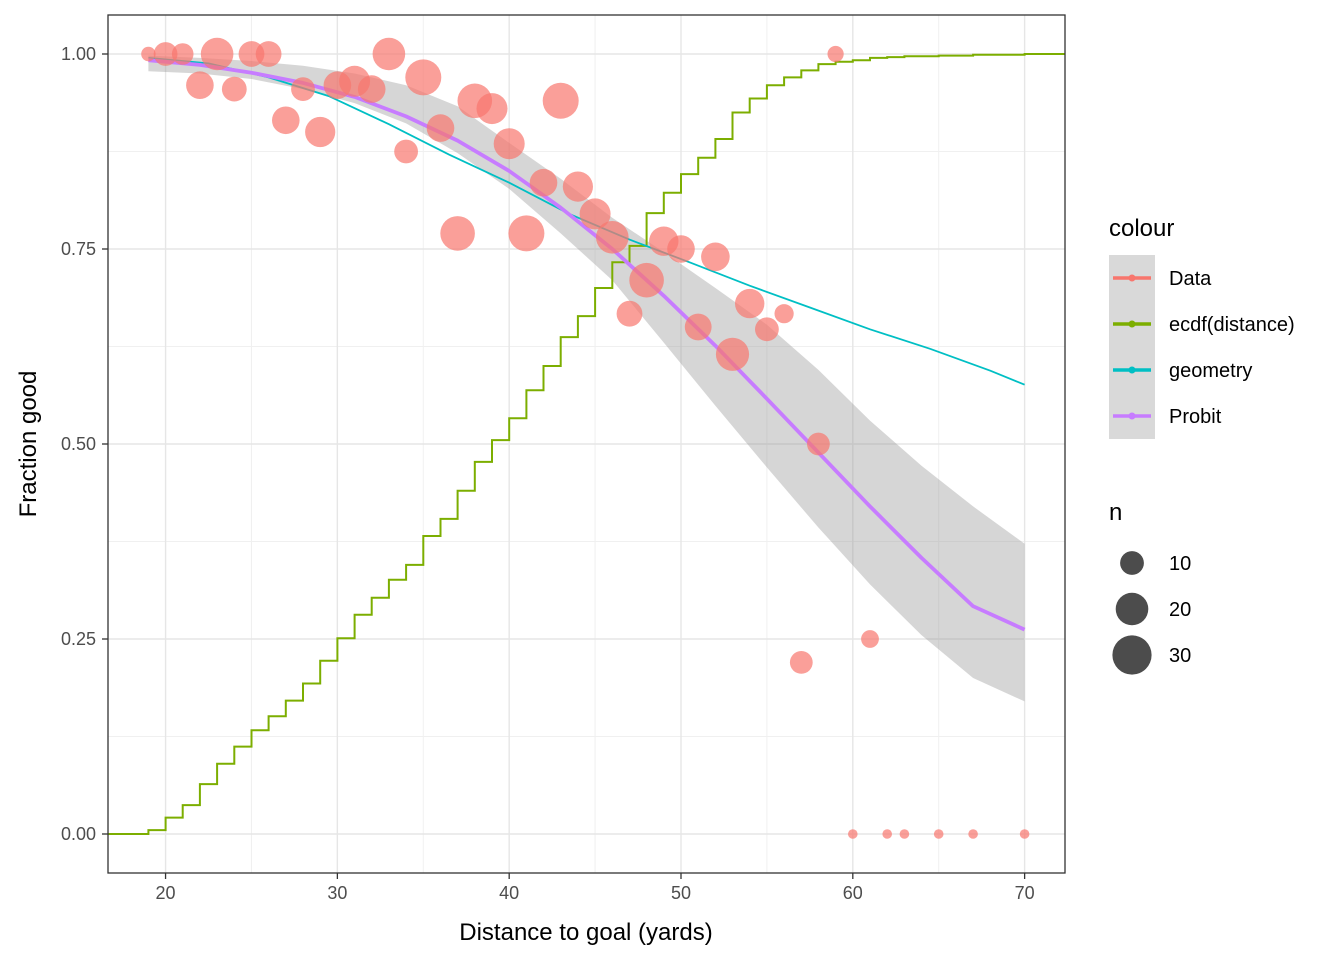 The width and height of the screenshot is (1344, 960). I want to click on x-tick-label: 70, so click(1025, 893).